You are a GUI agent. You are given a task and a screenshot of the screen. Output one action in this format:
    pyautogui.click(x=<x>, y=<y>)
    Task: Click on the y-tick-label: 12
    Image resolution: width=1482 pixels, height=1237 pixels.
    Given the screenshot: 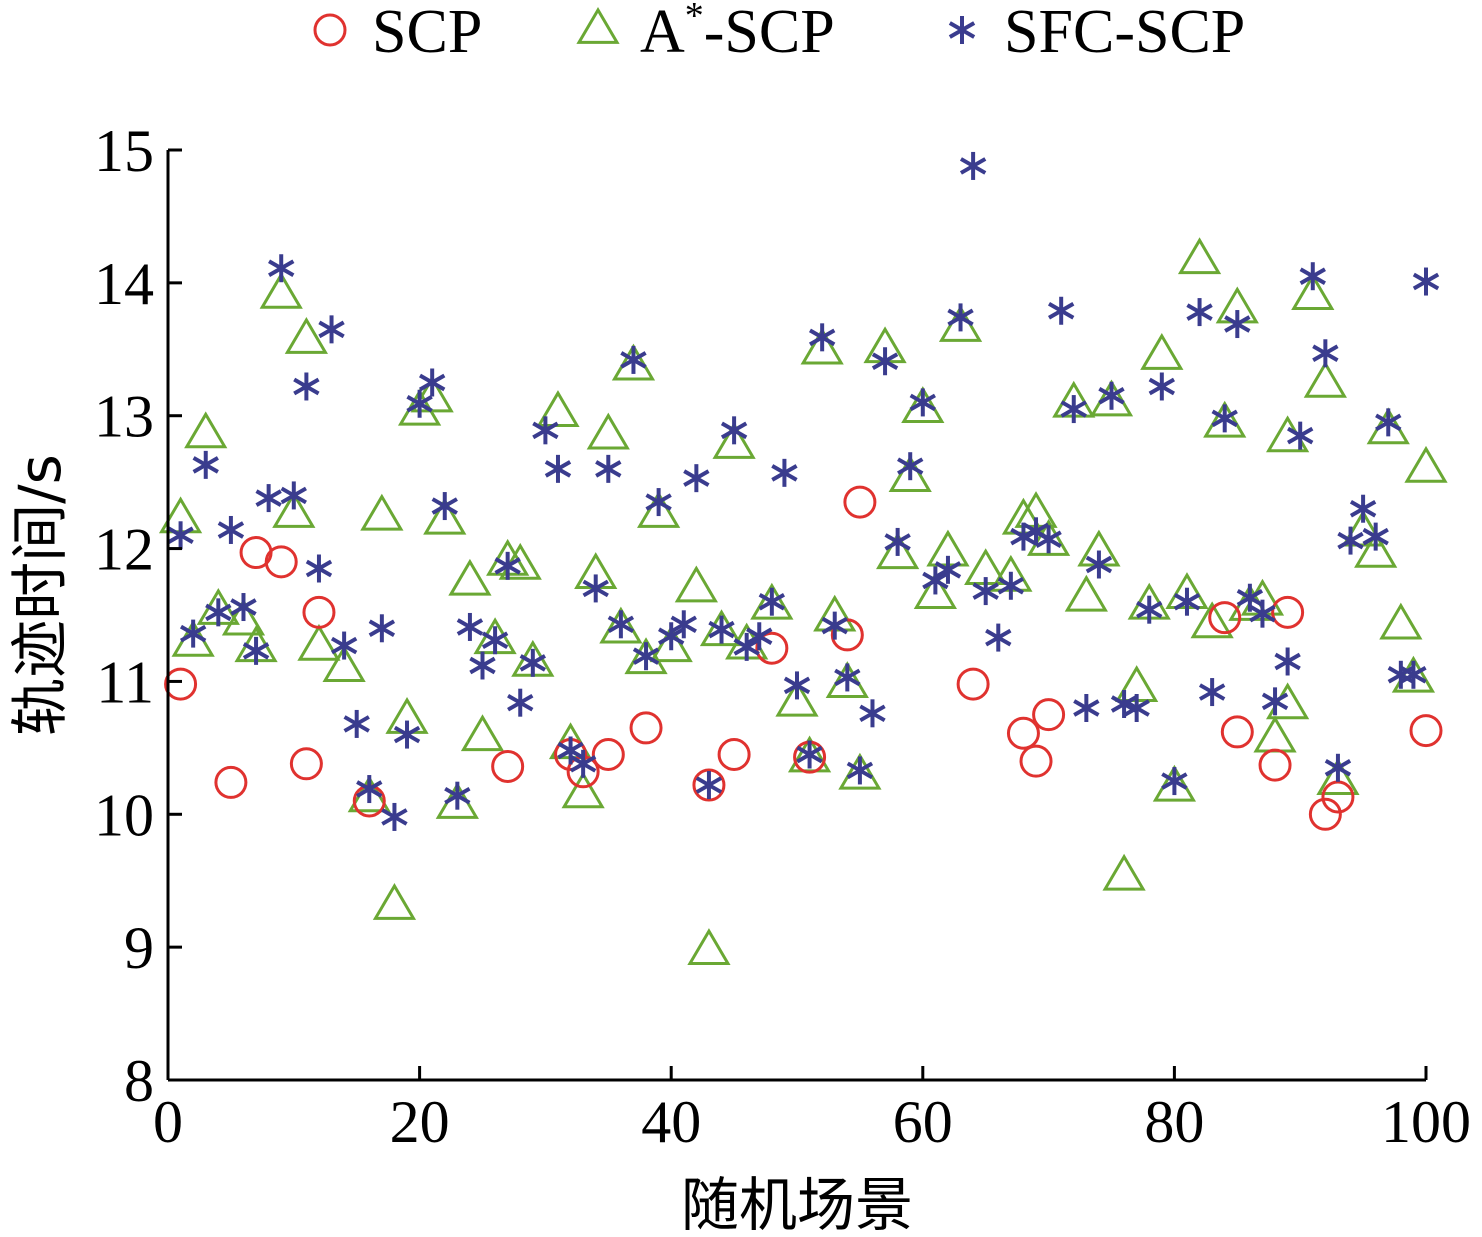 What is the action you would take?
    pyautogui.click(x=124, y=550)
    